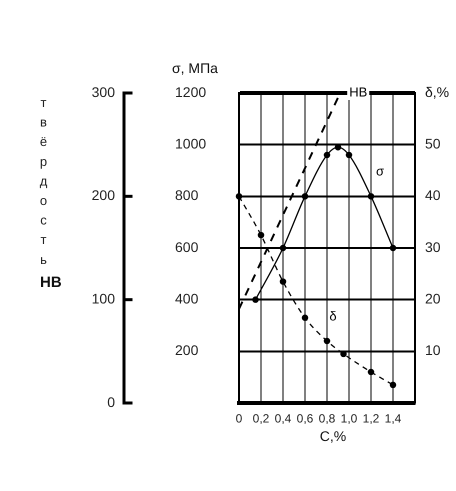 The height and width of the screenshot is (491, 456). Describe the element at coordinates (333, 316) in the screenshot. I see `series-label: δ` at that location.